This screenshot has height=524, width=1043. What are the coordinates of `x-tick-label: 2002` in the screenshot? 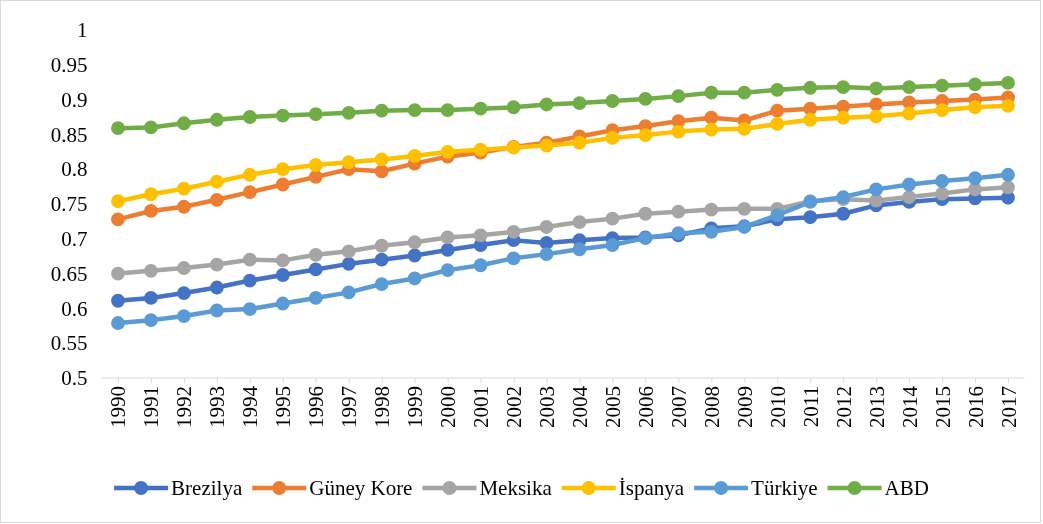 It's located at (514, 407).